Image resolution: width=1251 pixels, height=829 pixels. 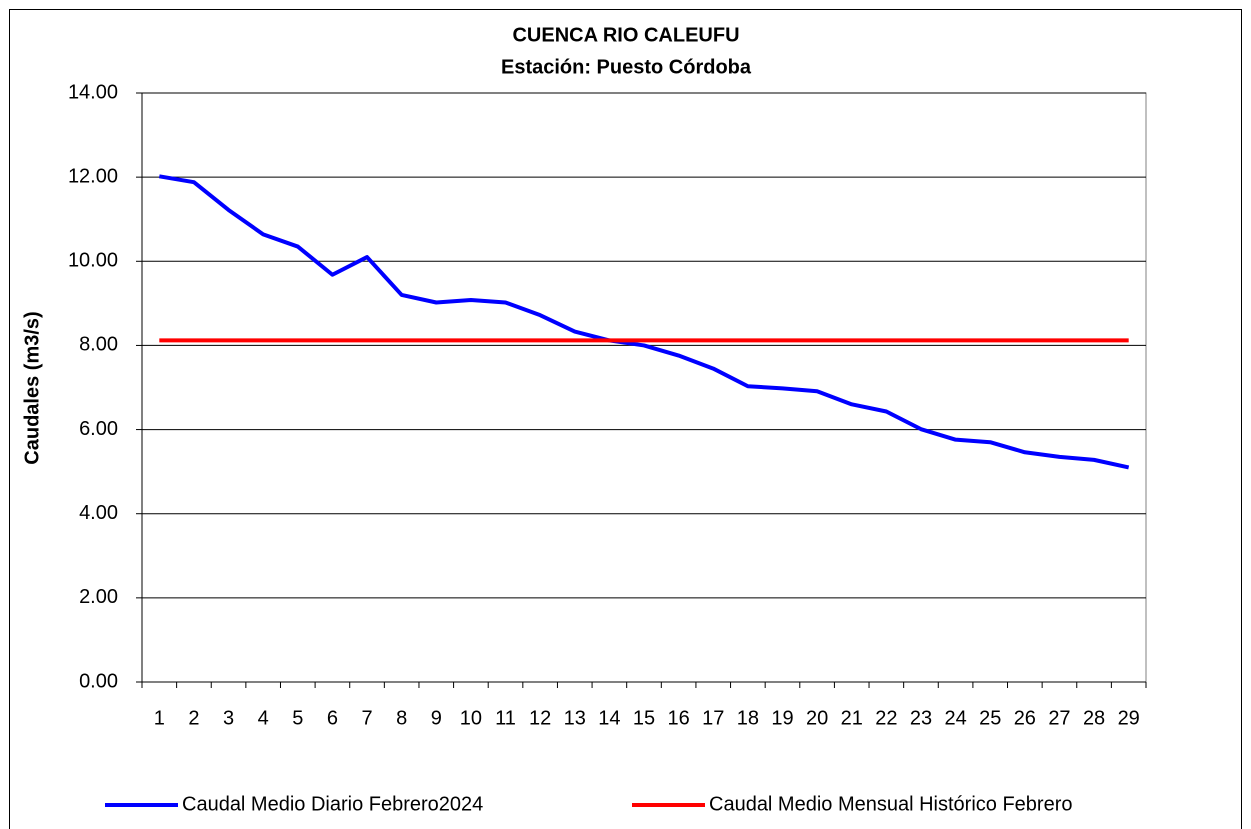 I want to click on x-tick-label: 16, so click(x=678, y=718).